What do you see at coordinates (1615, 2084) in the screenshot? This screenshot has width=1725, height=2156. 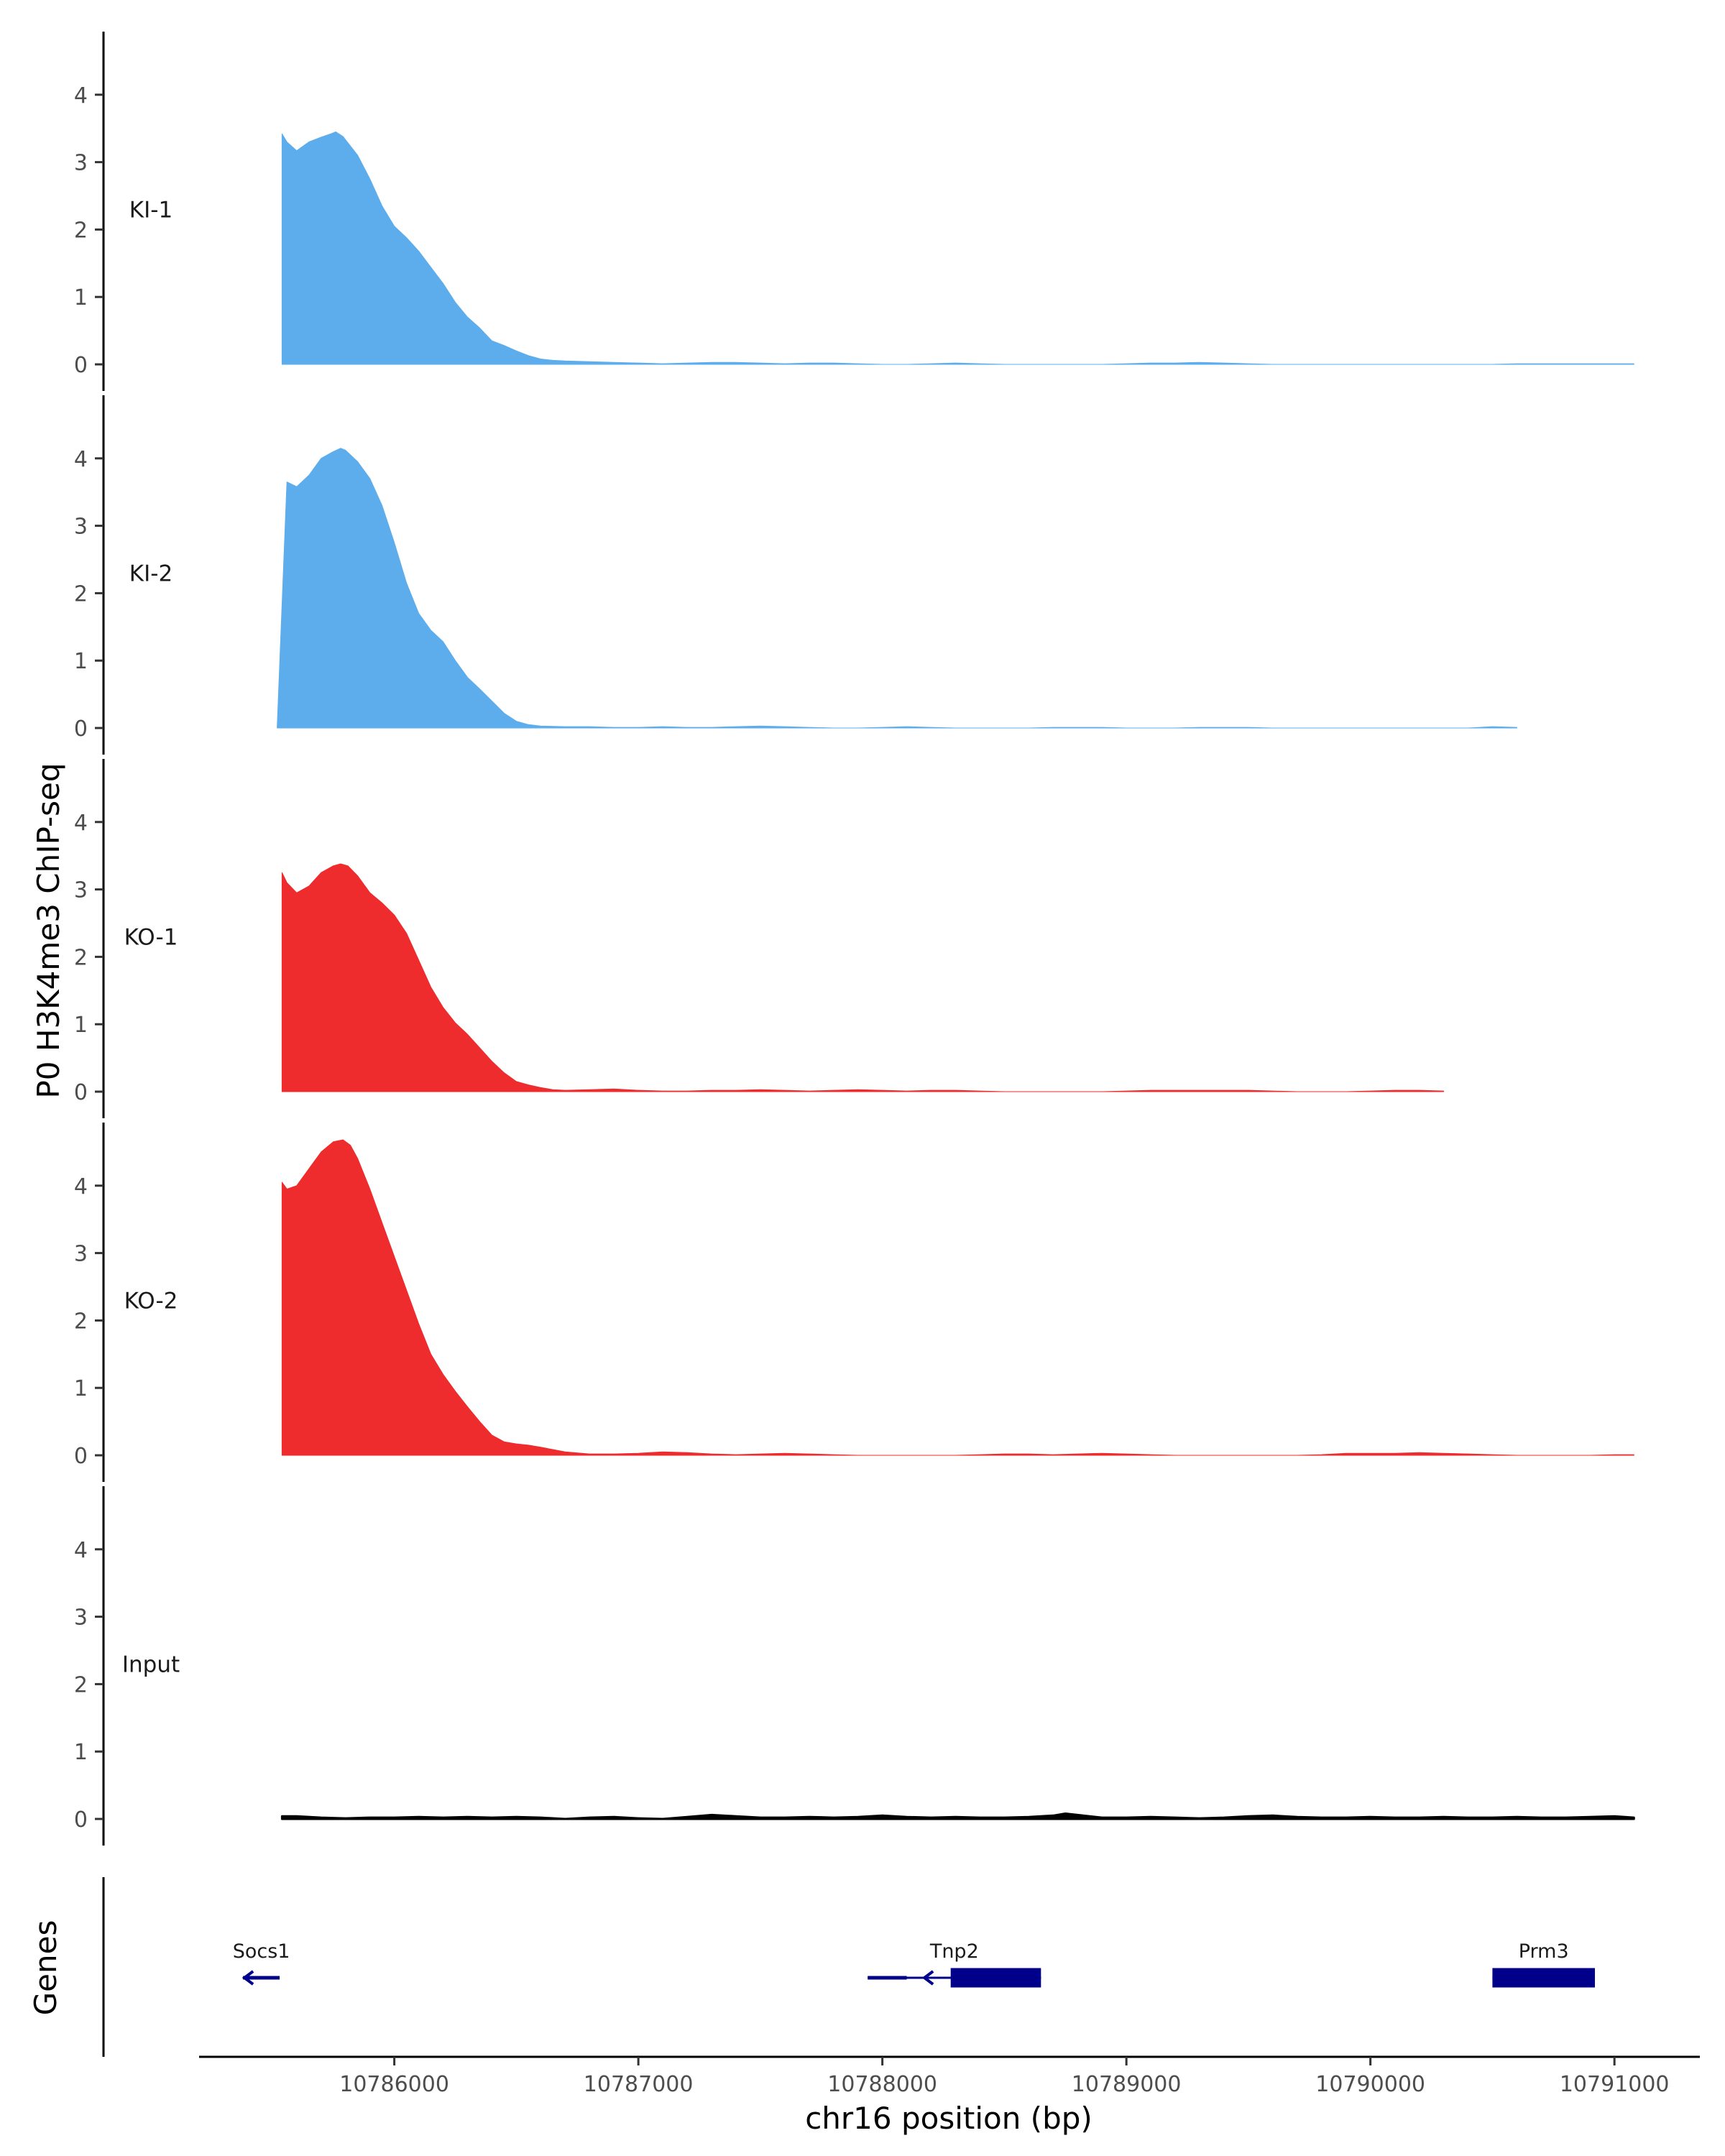 I see `x-tick-label: 10791000` at bounding box center [1615, 2084].